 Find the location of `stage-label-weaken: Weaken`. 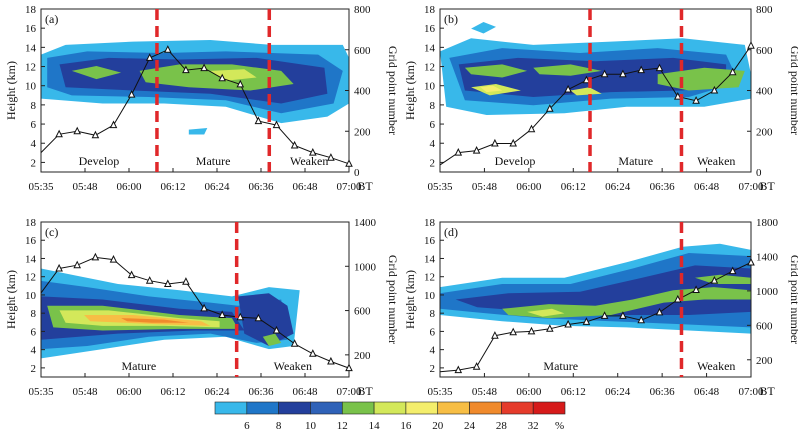

stage-label-weaken: Weaken is located at coordinates (293, 366).